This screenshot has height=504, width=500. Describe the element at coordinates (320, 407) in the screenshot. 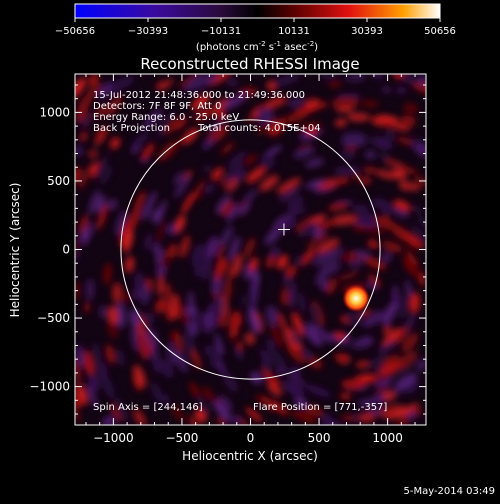

I see `flare-position-text: Flare Position = [771,-357]` at that location.